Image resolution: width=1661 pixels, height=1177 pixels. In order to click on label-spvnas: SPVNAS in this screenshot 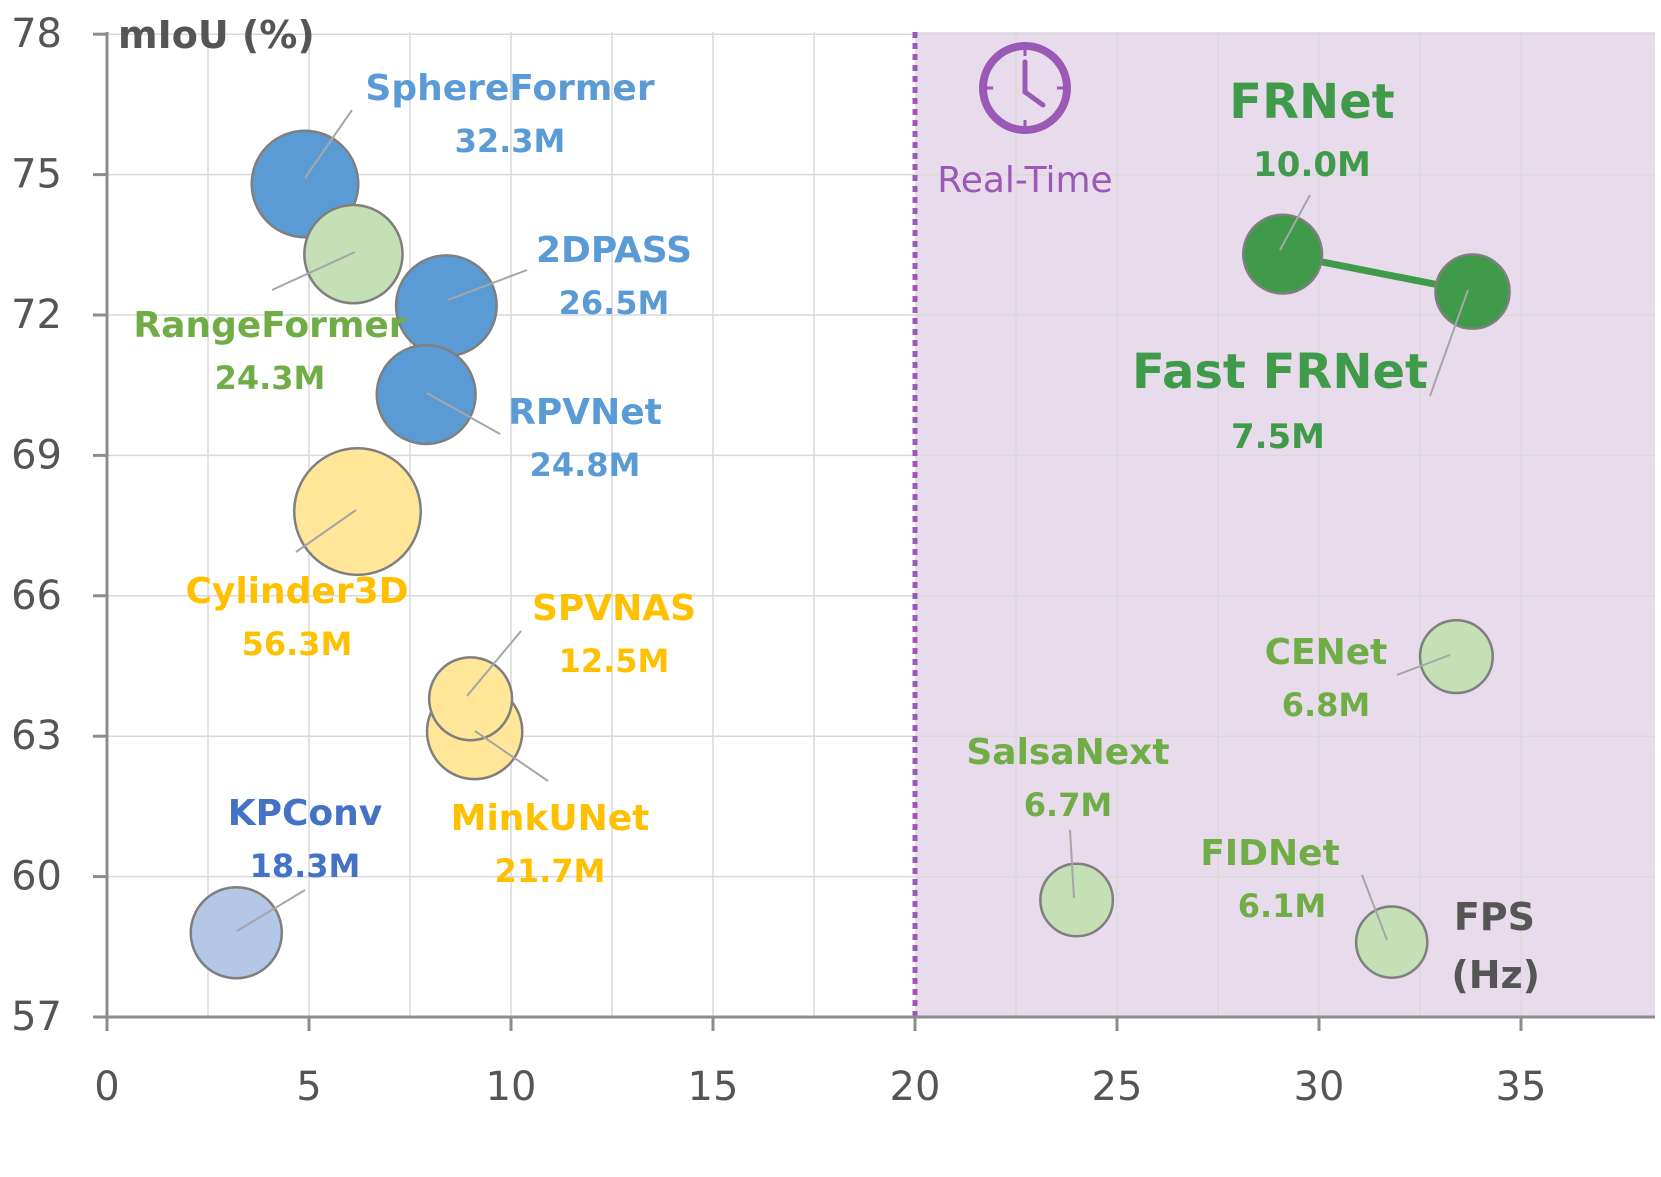, I will do `click(614, 608)`.